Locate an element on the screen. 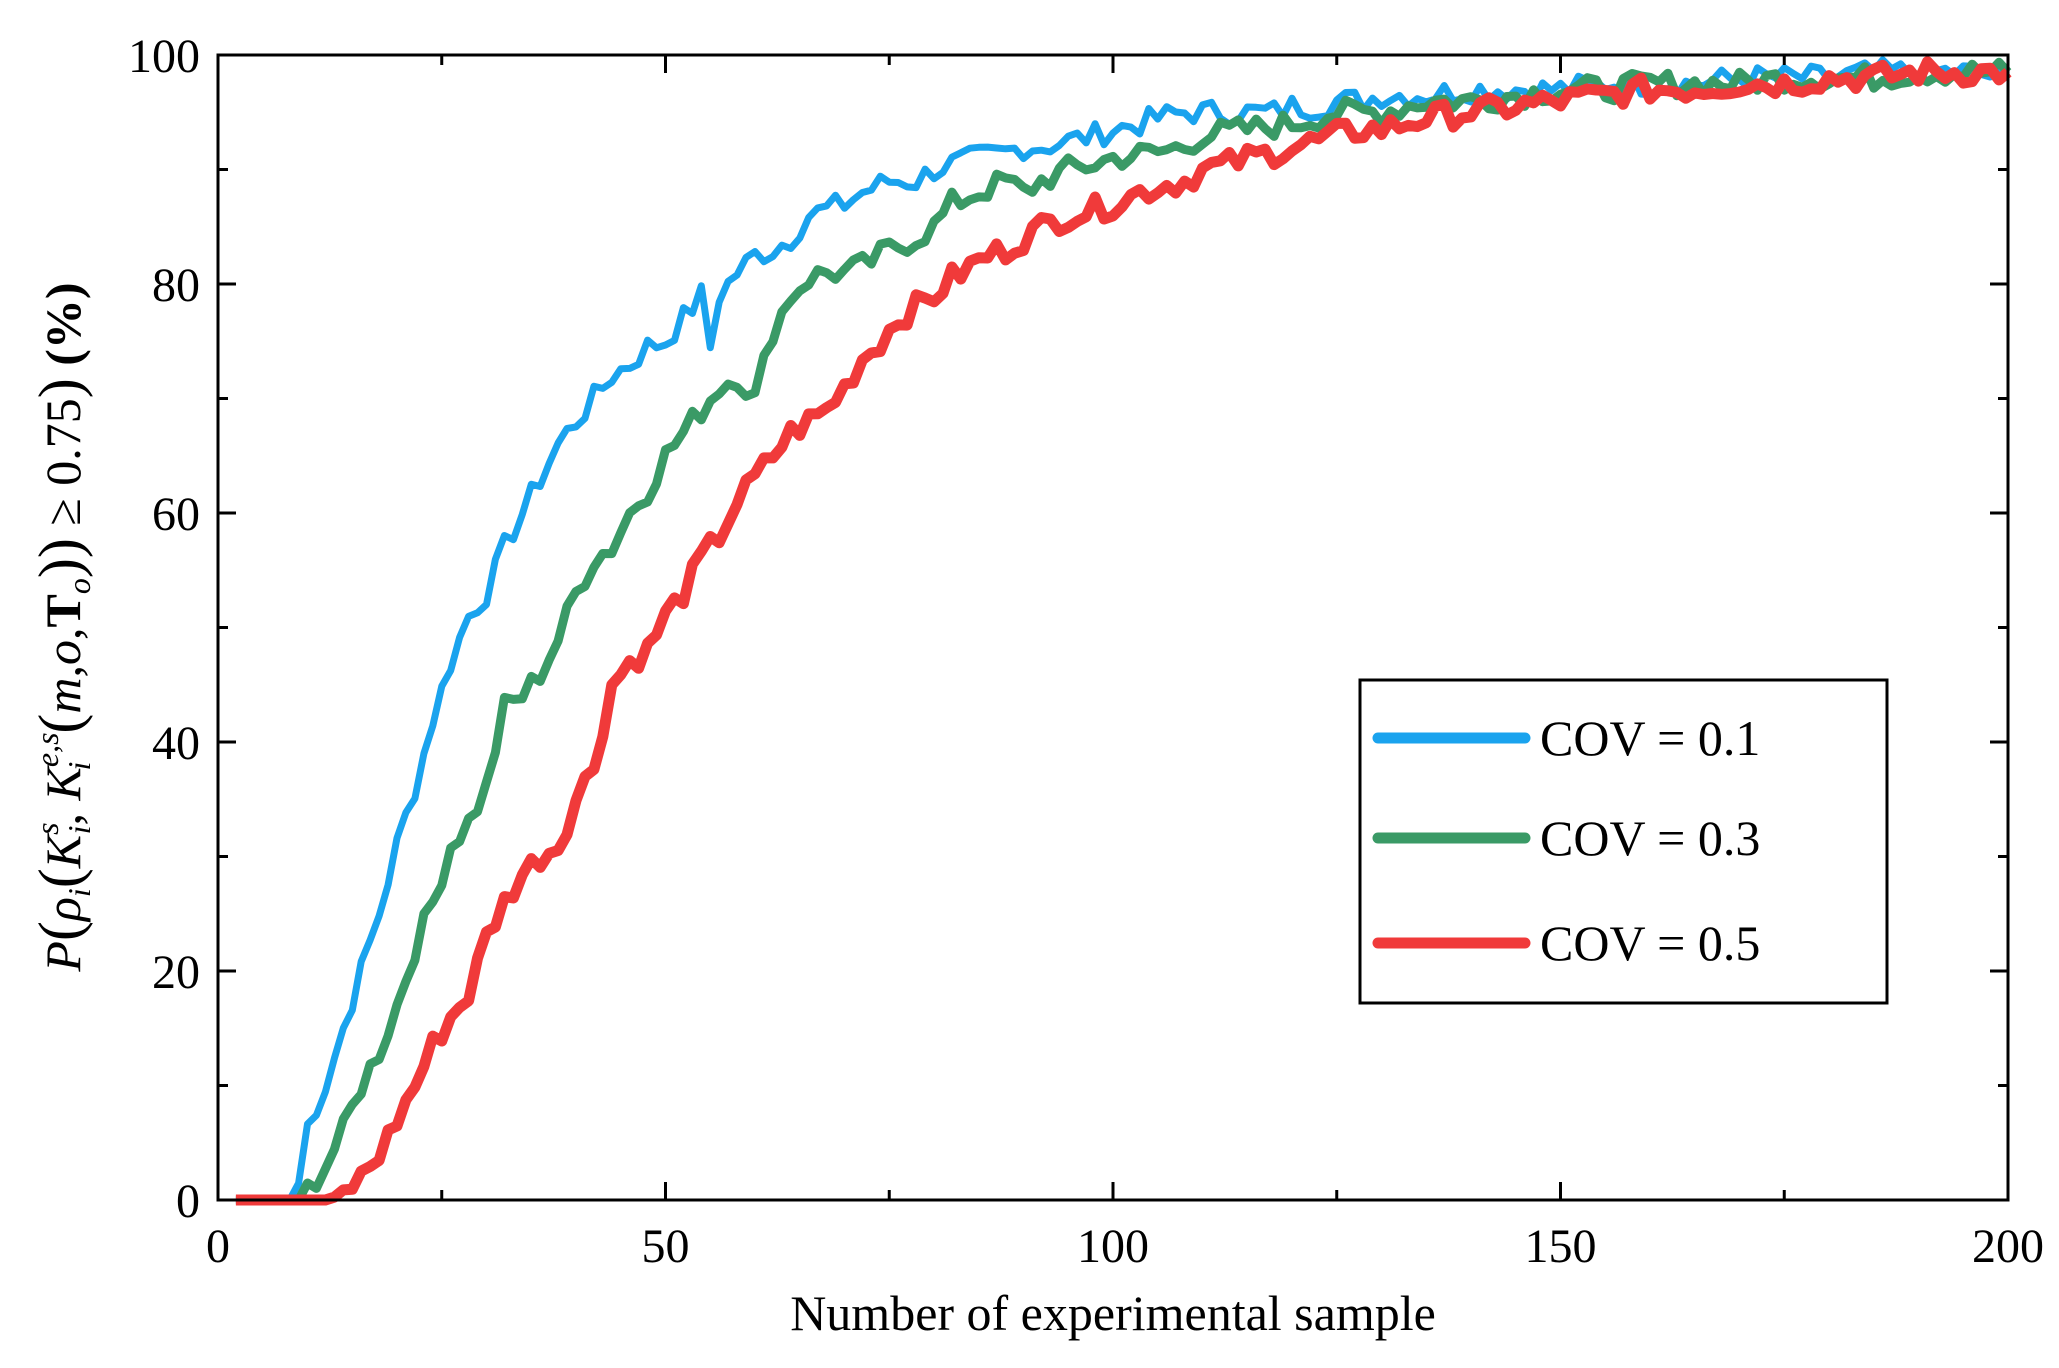 The image size is (2059, 1368). y-tick-label: 40 is located at coordinates (176, 743).